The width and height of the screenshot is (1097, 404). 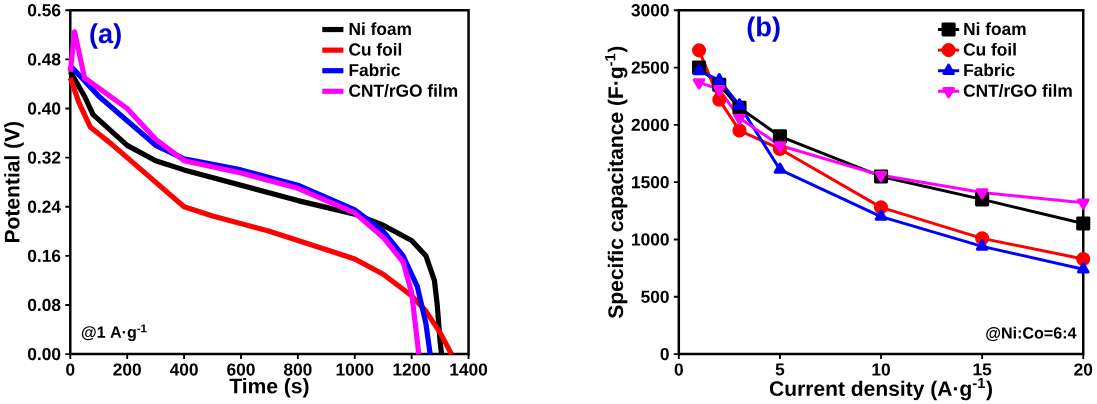 I want to click on x-tick-label: 400, so click(x=183, y=369).